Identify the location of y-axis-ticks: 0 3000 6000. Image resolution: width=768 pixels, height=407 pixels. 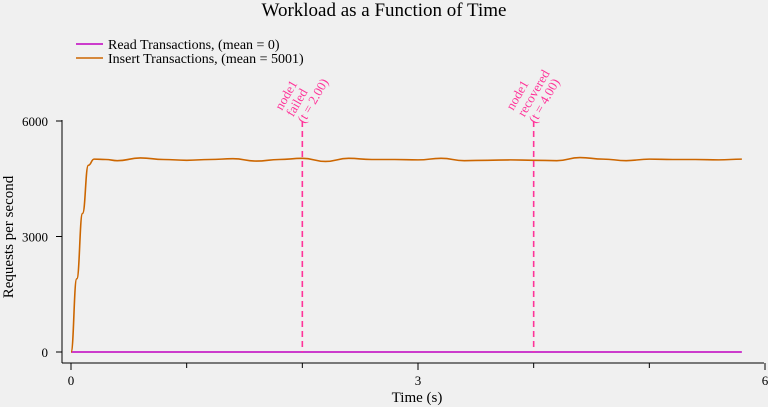
(42, 237).